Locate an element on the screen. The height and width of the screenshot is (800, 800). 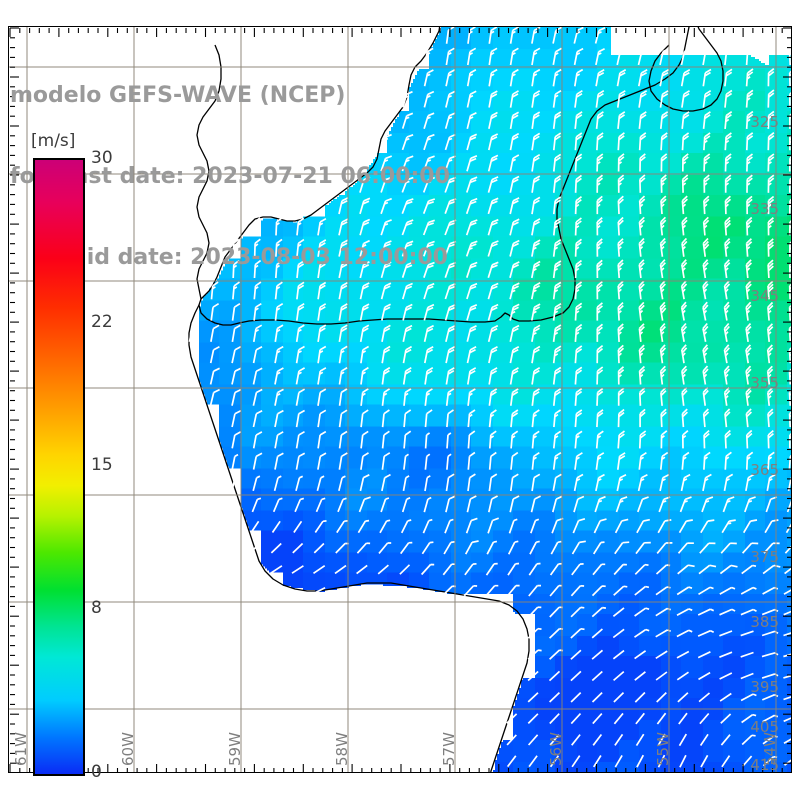
latitude-label-3: 58W is located at coordinates (342, 749).